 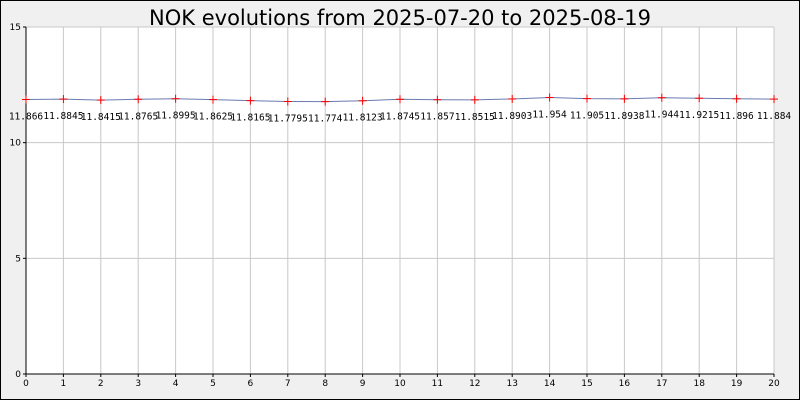 I want to click on data-label: 11.7795, so click(x=288, y=119).